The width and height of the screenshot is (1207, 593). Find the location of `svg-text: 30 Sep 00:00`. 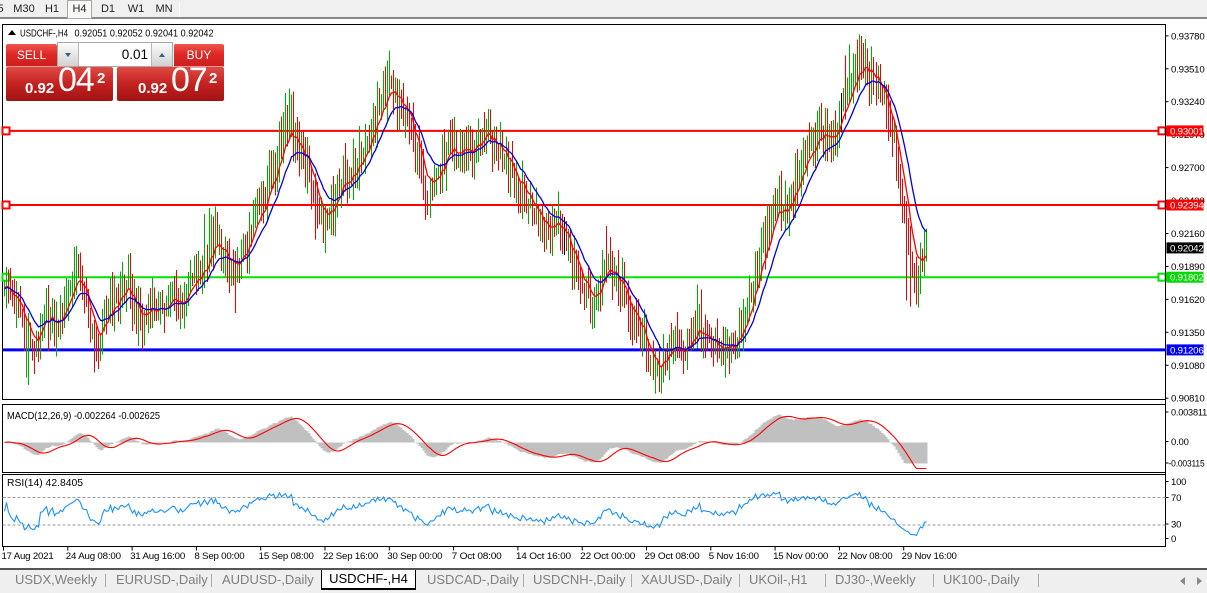

svg-text: 30 Sep 00:00 is located at coordinates (414, 556).